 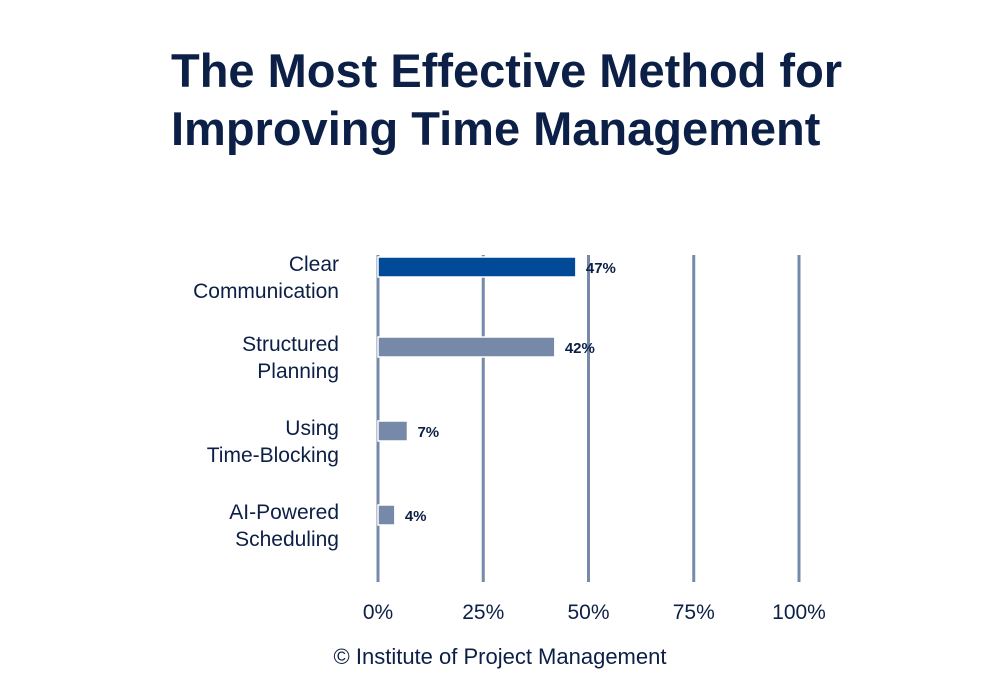 What do you see at coordinates (580, 348) in the screenshot?
I see `data-label: 42%` at bounding box center [580, 348].